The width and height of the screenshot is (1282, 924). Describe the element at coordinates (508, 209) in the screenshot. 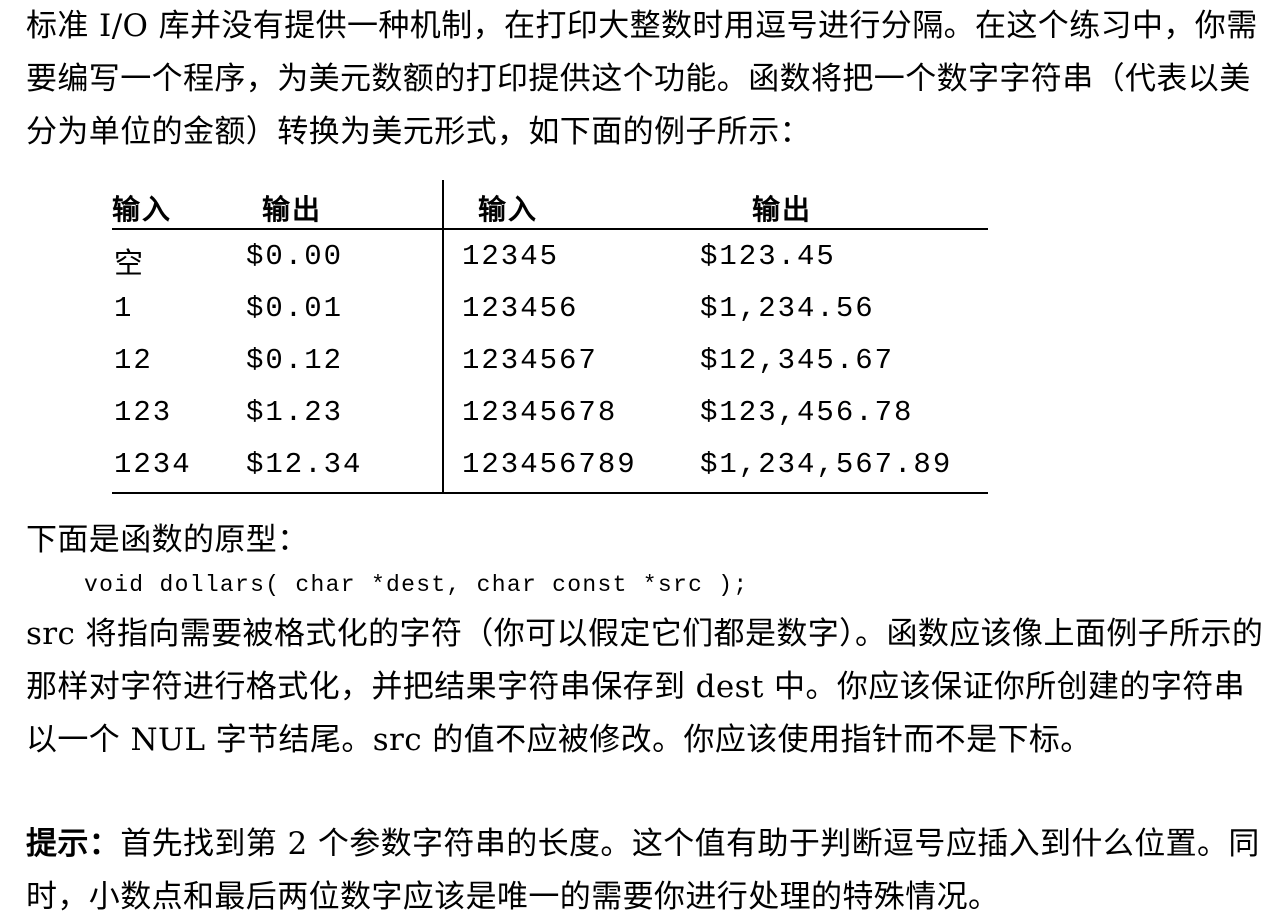

I see `header-input-right: 输入` at that location.